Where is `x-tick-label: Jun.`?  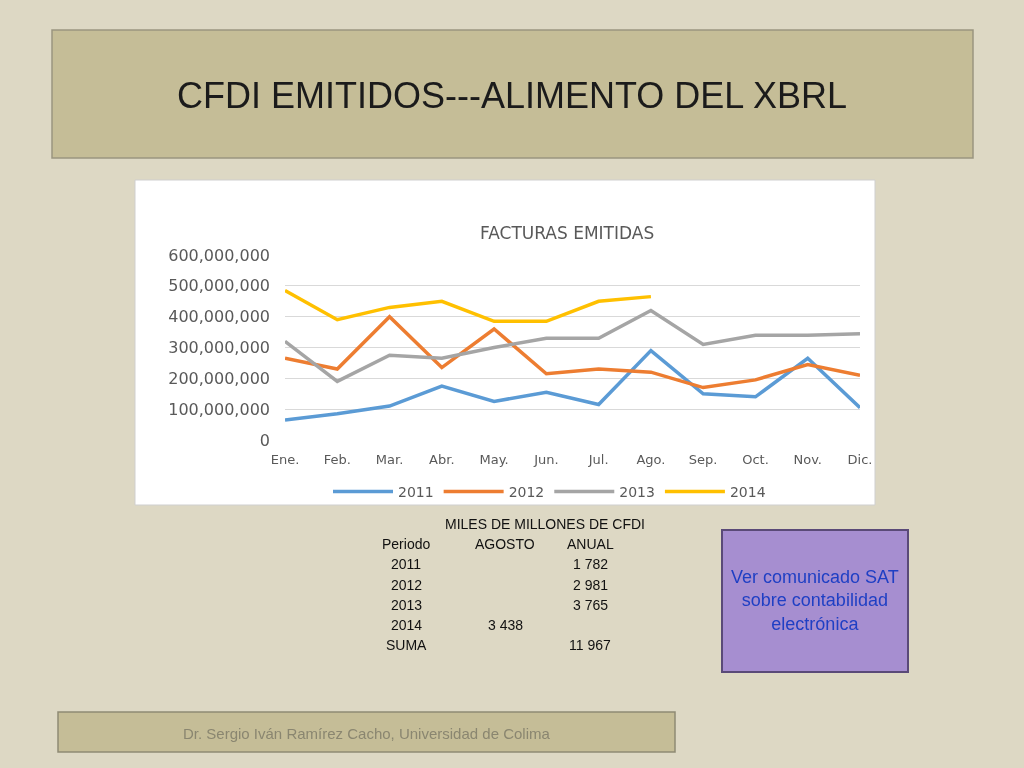 x-tick-label: Jun. is located at coordinates (546, 459).